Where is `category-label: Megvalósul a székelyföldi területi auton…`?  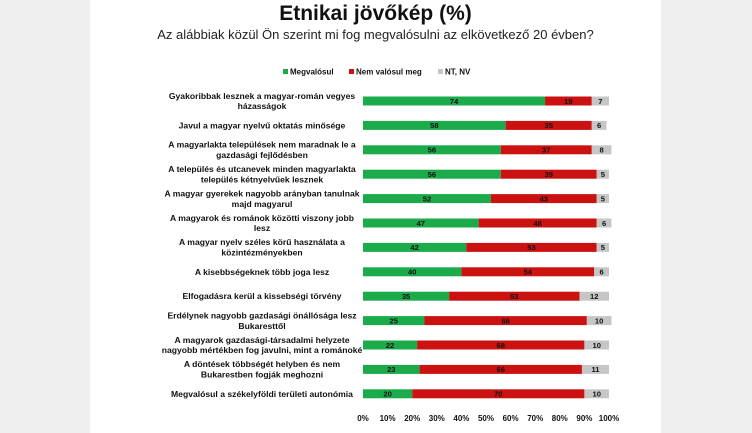 category-label: Megvalósul a székelyföldi területi auton… is located at coordinates (262, 394).